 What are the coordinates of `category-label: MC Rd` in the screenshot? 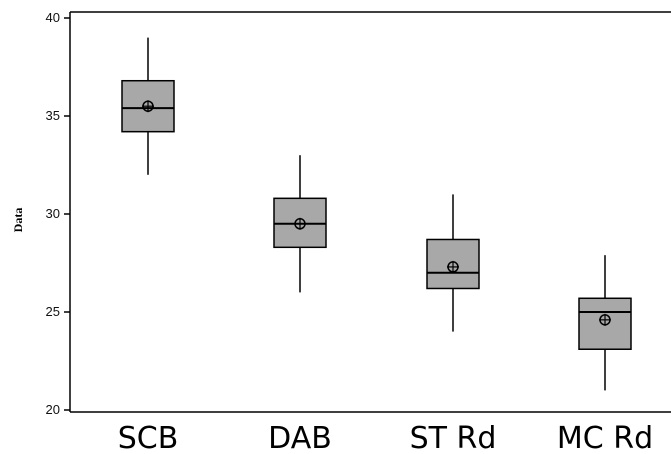 It's located at (605, 437).